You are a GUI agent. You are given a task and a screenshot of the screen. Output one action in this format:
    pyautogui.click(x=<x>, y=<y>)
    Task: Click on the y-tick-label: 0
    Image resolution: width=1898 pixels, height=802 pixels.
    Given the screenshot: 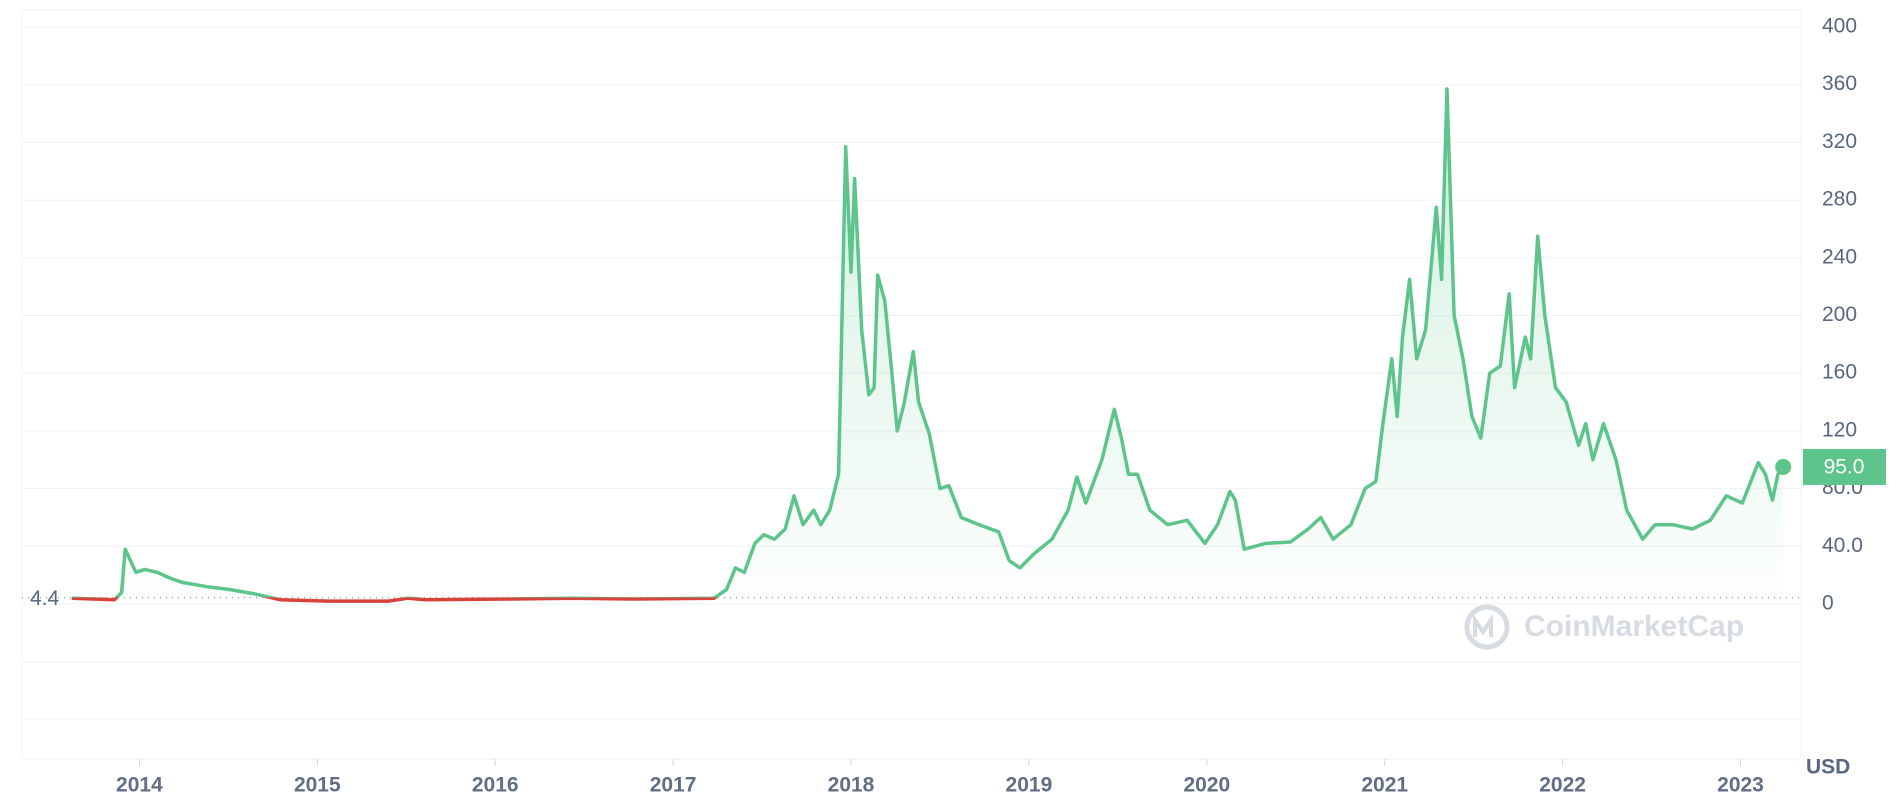 What is the action you would take?
    pyautogui.click(x=1828, y=603)
    